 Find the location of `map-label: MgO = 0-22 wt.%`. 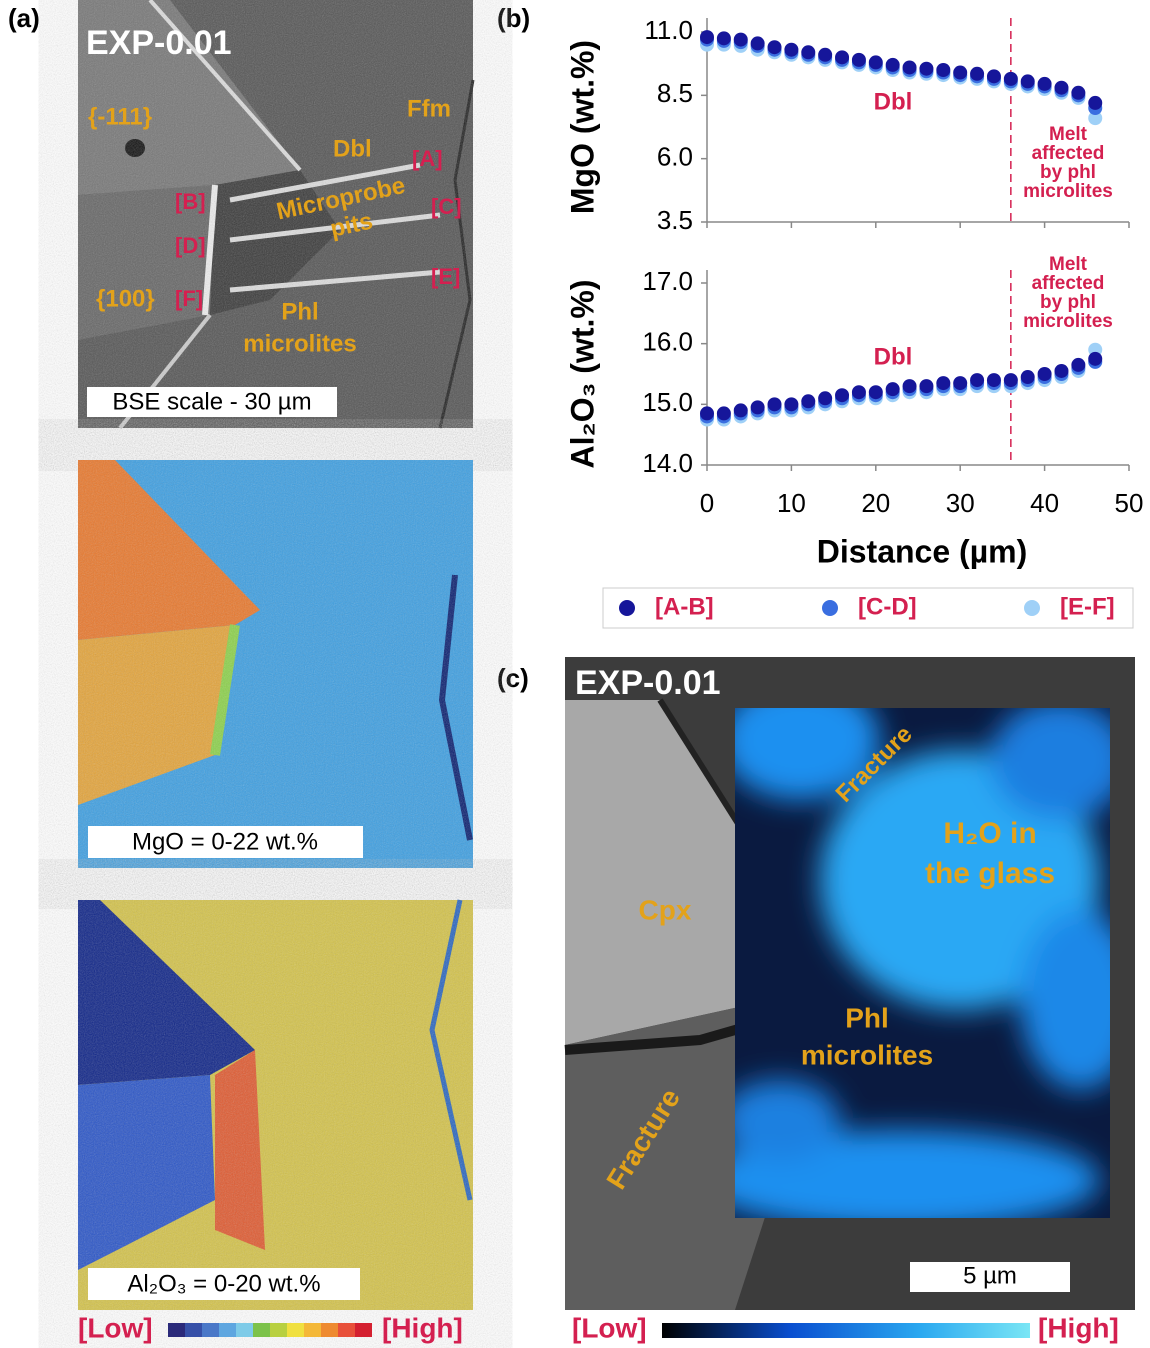

map-label: MgO = 0-22 wt.% is located at coordinates (225, 841).